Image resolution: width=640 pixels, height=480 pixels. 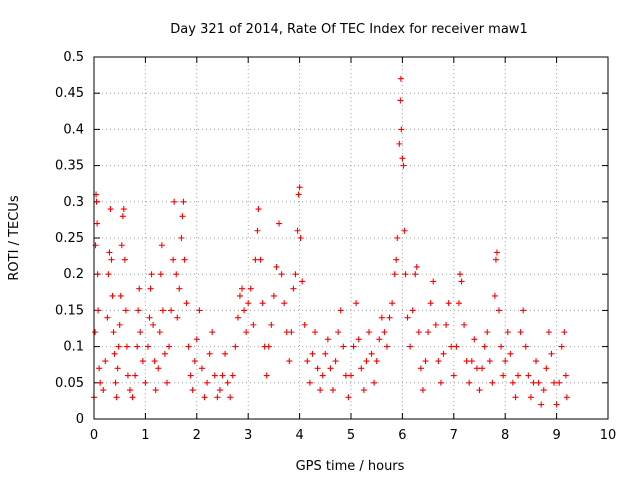 What do you see at coordinates (69, 310) in the screenshot?
I see `y-tick-label: 0.15` at bounding box center [69, 310].